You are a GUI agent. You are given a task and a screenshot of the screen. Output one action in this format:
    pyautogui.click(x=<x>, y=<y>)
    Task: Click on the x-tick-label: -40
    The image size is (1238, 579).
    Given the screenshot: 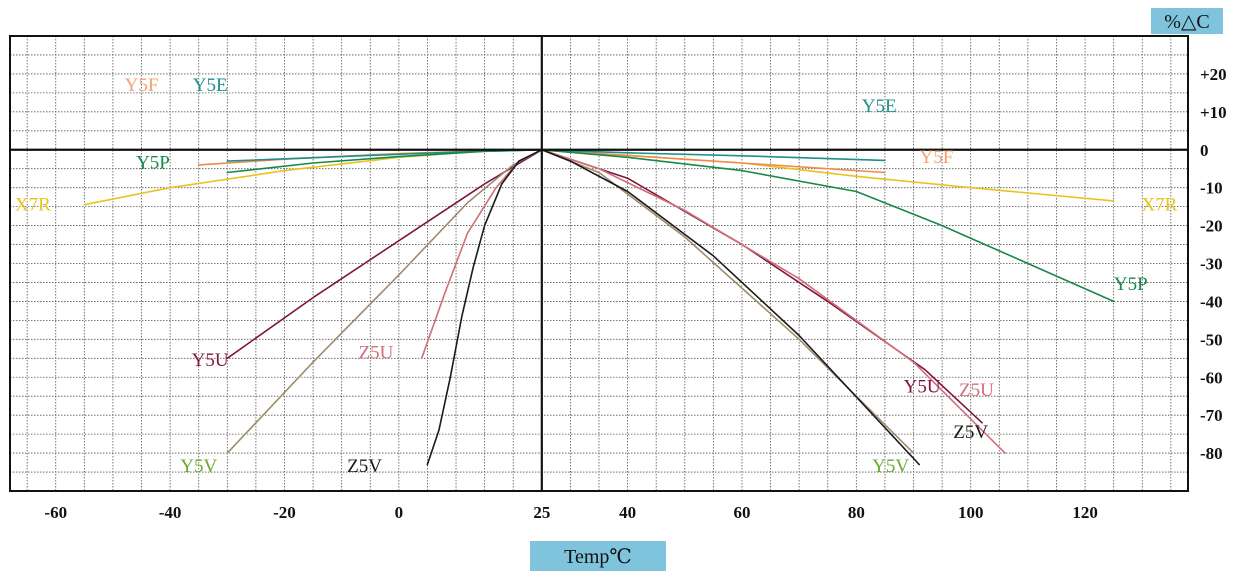 What is the action you would take?
    pyautogui.click(x=170, y=512)
    